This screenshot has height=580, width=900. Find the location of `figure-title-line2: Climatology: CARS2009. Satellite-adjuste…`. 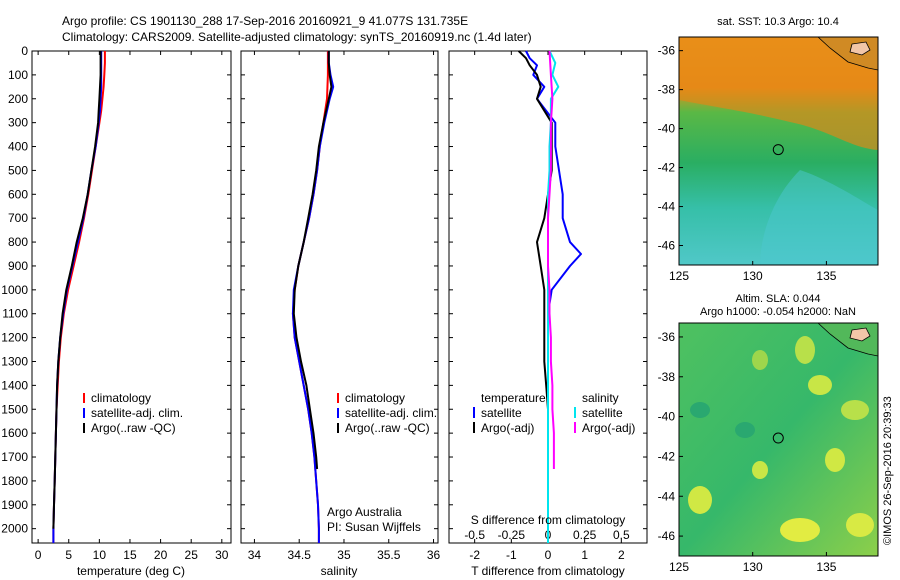

figure-title-line2: Climatology: CARS2009. Satellite-adjuste… is located at coordinates (297, 37).